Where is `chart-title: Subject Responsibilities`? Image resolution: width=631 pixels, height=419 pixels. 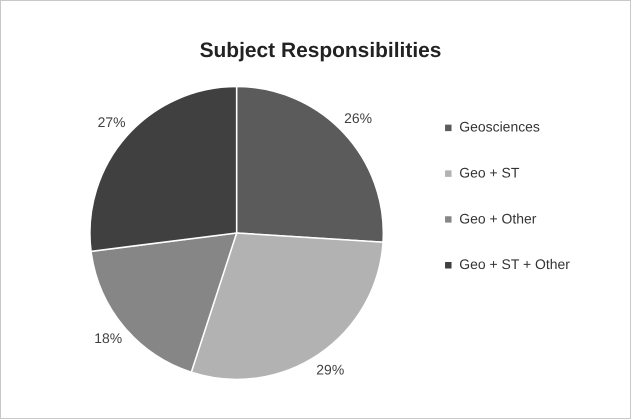 chart-title: Subject Responsibilities is located at coordinates (321, 50).